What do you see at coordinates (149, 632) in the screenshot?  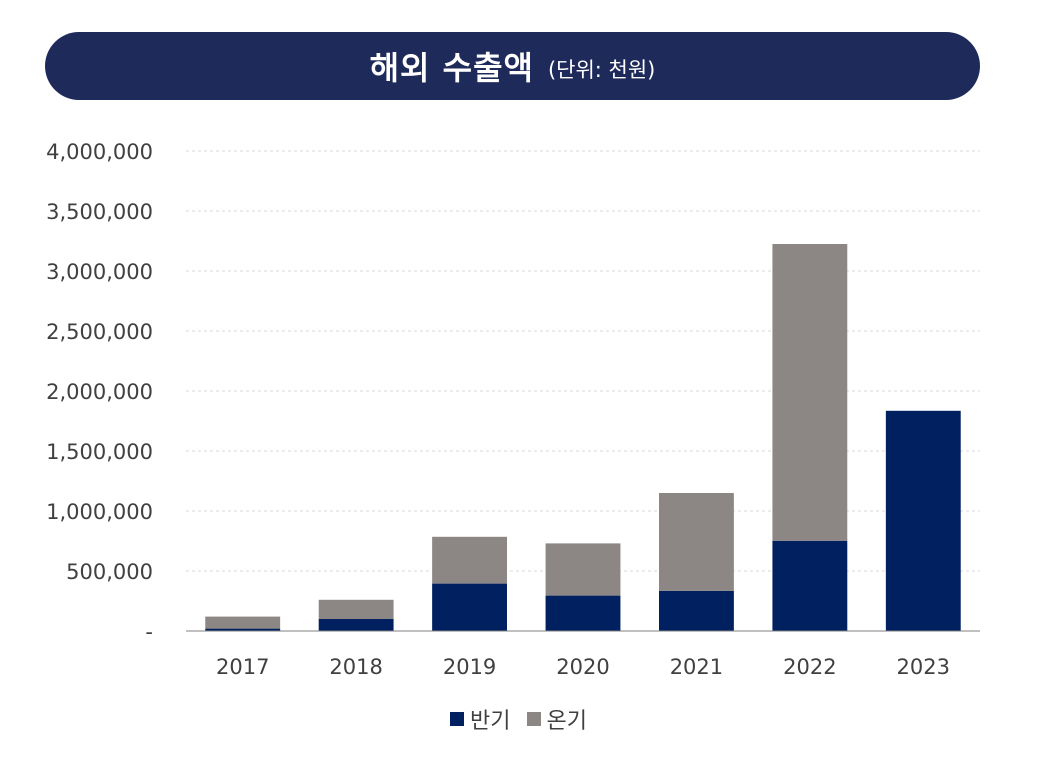 I see `y-tick-label: -` at bounding box center [149, 632].